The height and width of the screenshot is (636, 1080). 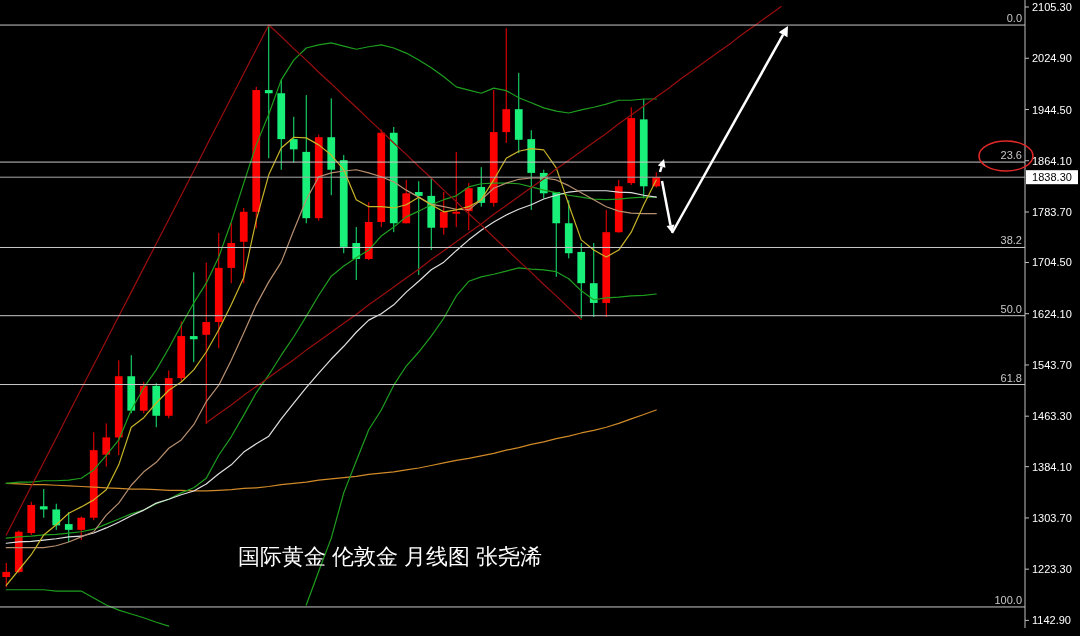 What do you see at coordinates (1052, 58) in the screenshot?
I see `y-tick-label: 2024.90` at bounding box center [1052, 58].